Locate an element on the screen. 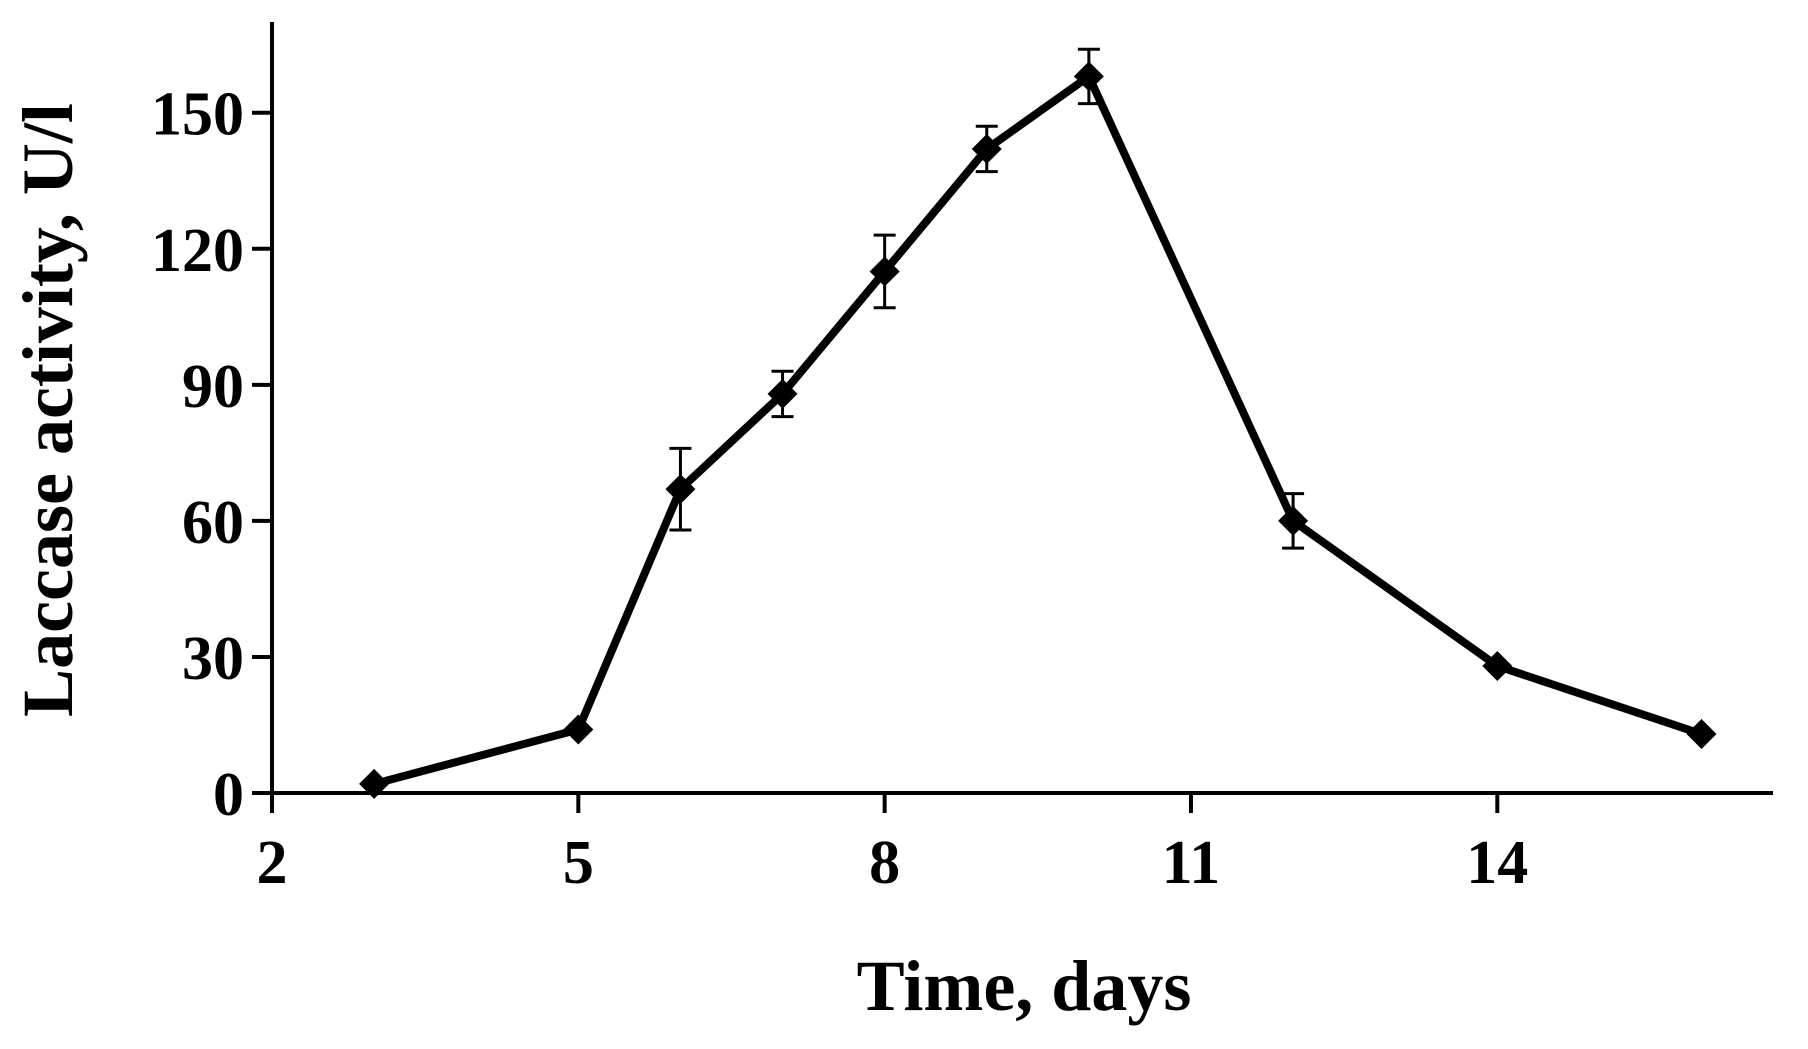 Image resolution: width=1808 pixels, height=1049 pixels. x-tick-label: 14 is located at coordinates (1497, 863).